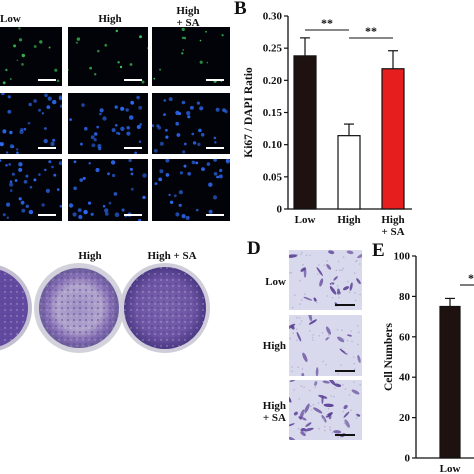  I want to click on category-label: Low, so click(450, 468).